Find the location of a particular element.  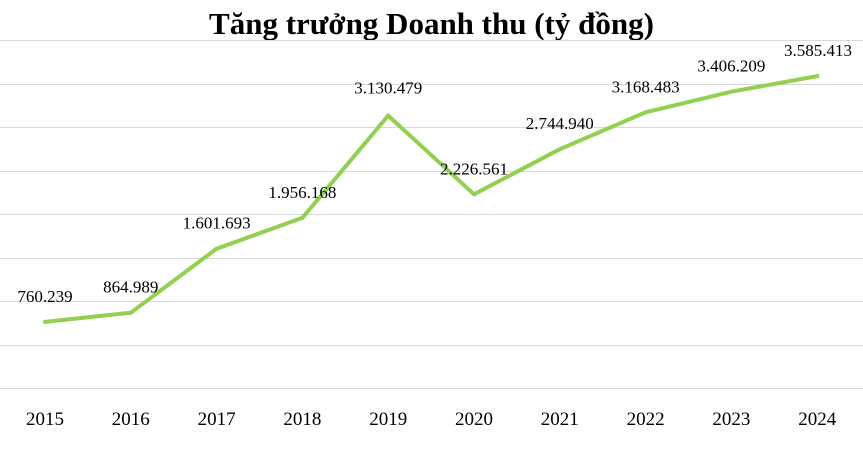

data-label-2017: 1.601.693 is located at coordinates (217, 223).